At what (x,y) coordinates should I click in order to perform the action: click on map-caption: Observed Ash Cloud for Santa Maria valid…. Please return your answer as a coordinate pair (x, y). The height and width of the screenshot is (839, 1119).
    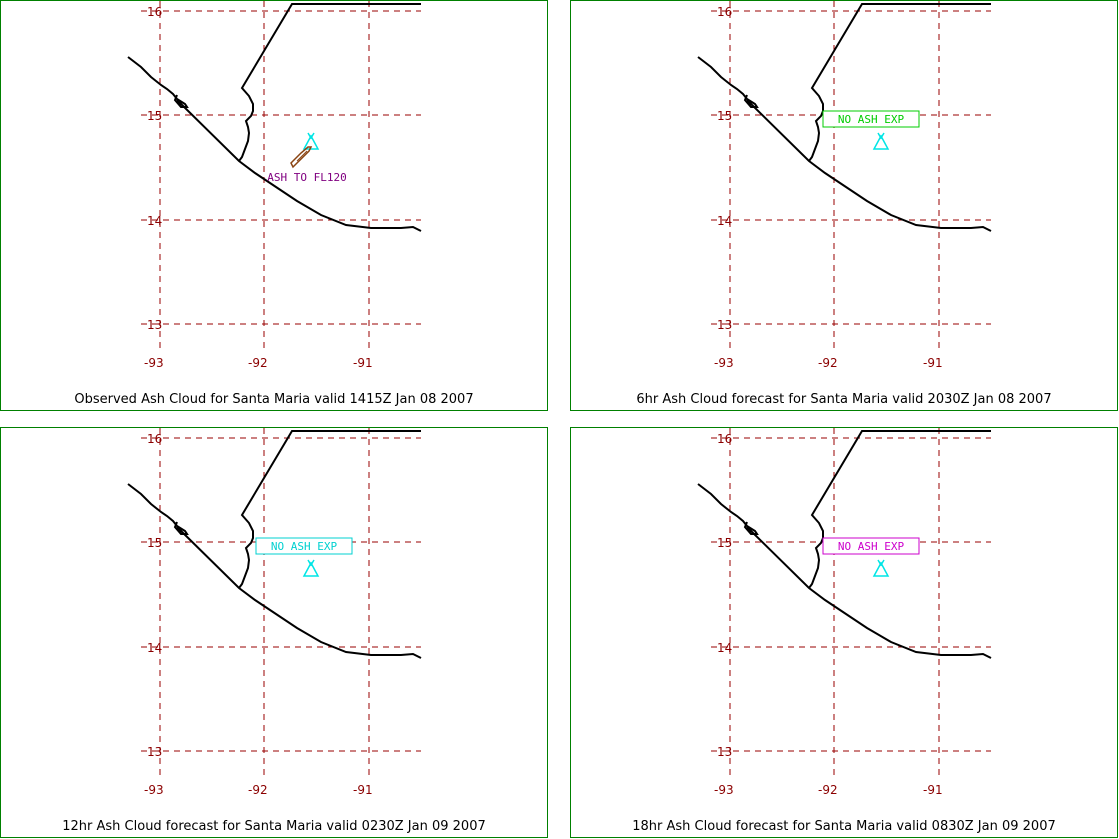
    Looking at the image, I should click on (274, 399).